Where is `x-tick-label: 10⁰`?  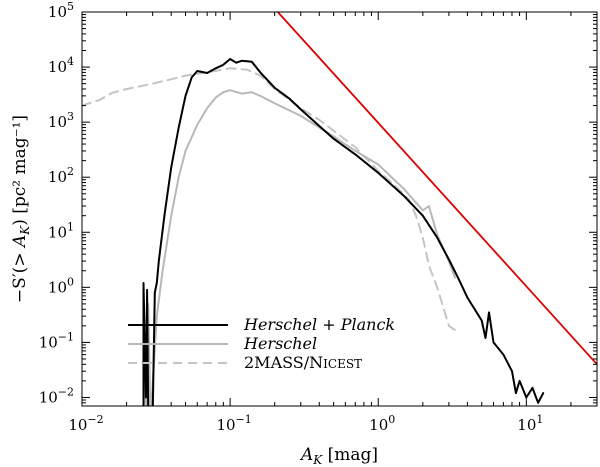
x-tick-label: 10⁰ is located at coordinates (382, 423).